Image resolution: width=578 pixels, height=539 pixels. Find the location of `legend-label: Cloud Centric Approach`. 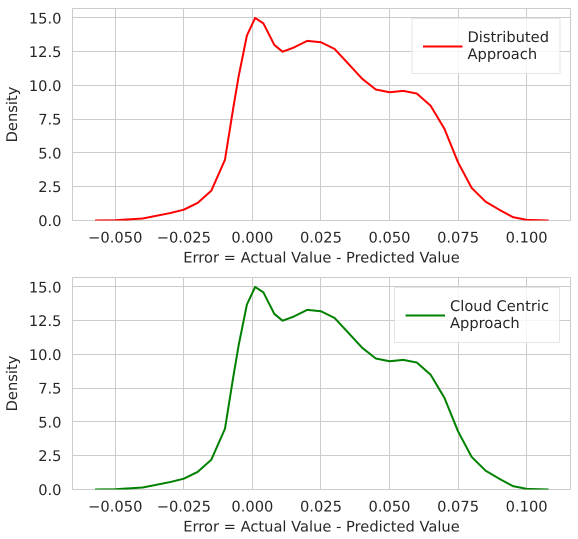

legend-label: Cloud Centric Approach is located at coordinates (499, 315).